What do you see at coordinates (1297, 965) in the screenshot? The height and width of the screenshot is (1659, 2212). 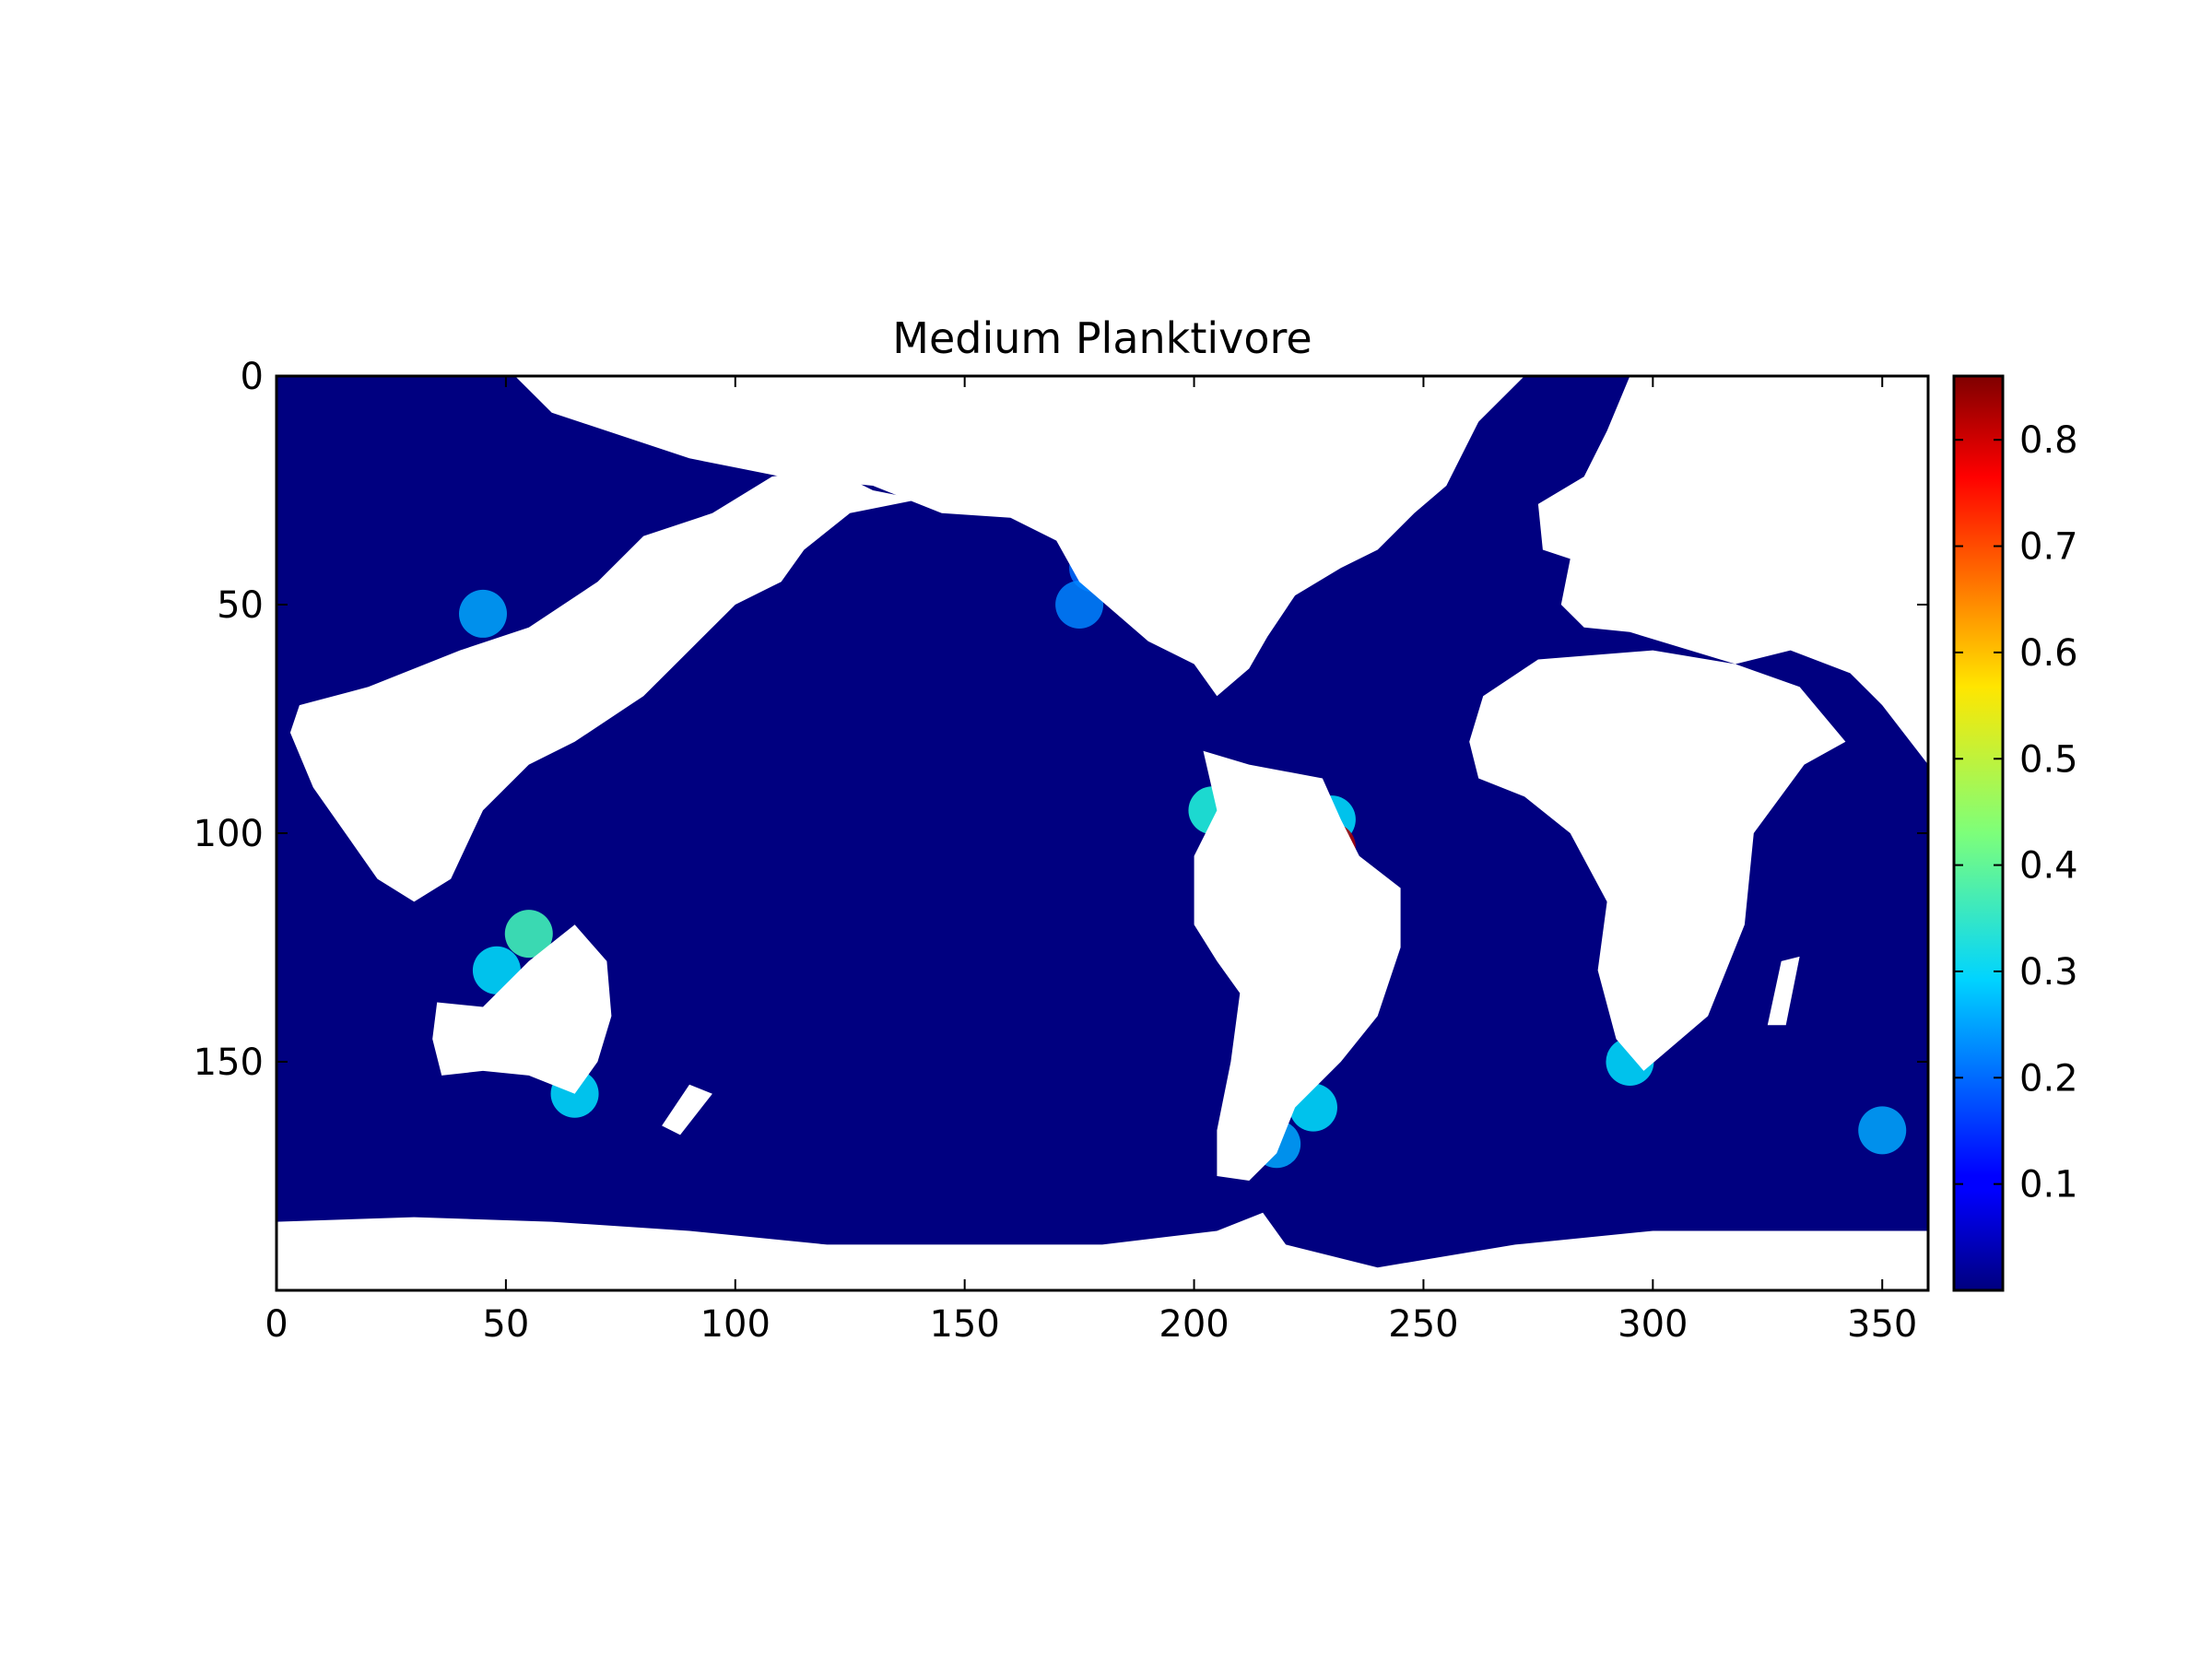 I see `land-south-america` at bounding box center [1297, 965].